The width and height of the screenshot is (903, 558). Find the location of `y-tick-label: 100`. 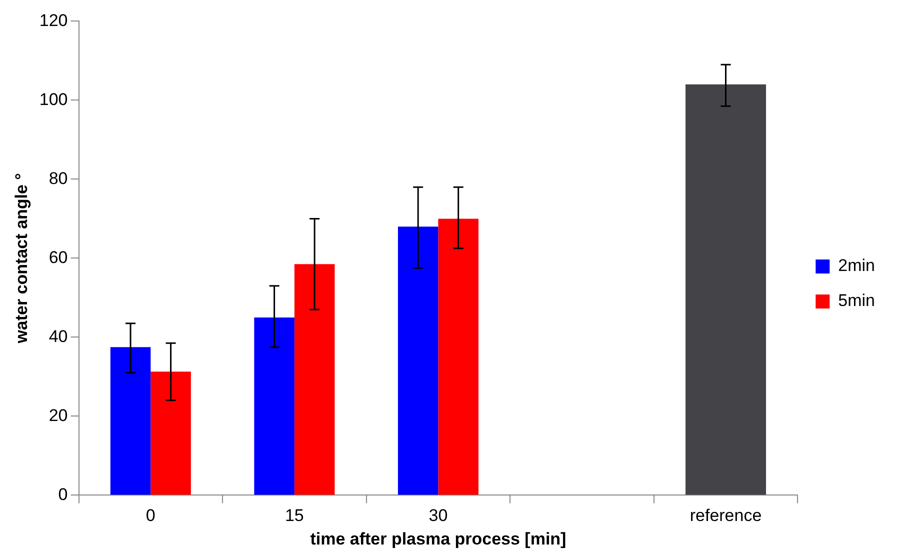

y-tick-label: 100 is located at coordinates (53, 99).